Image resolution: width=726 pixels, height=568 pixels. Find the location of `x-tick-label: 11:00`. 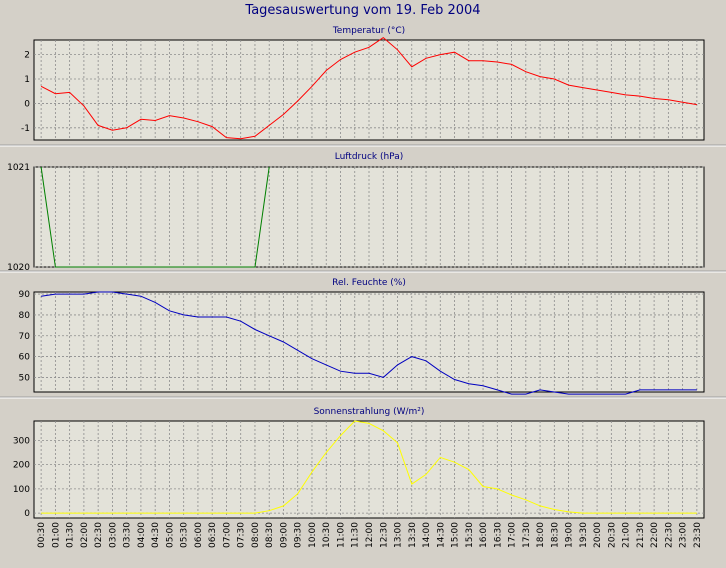

x-tick-label: 11:00 is located at coordinates (342, 535).